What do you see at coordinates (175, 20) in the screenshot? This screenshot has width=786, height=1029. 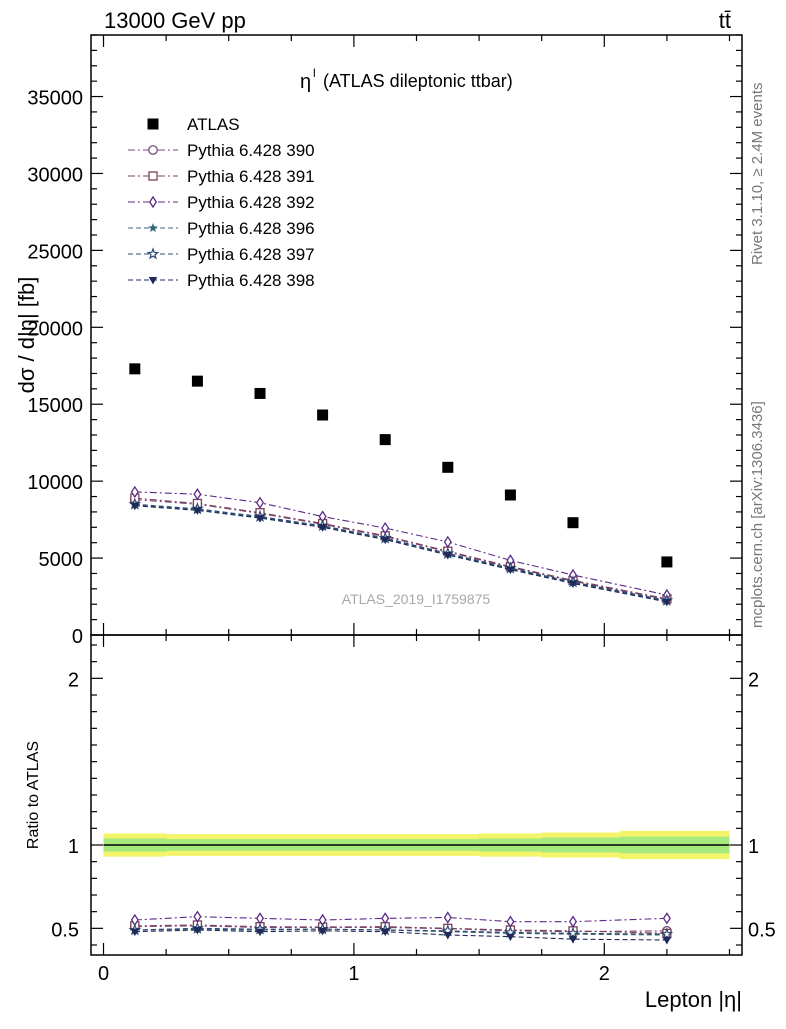 I see `header-left: 13000 GeV pp` at bounding box center [175, 20].